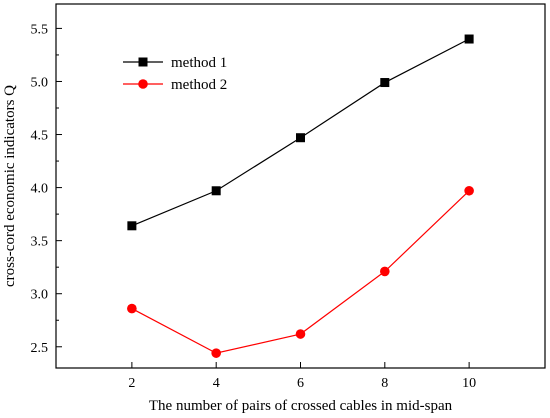  Describe the element at coordinates (199, 85) in the screenshot. I see `legend-label: method 2` at that location.